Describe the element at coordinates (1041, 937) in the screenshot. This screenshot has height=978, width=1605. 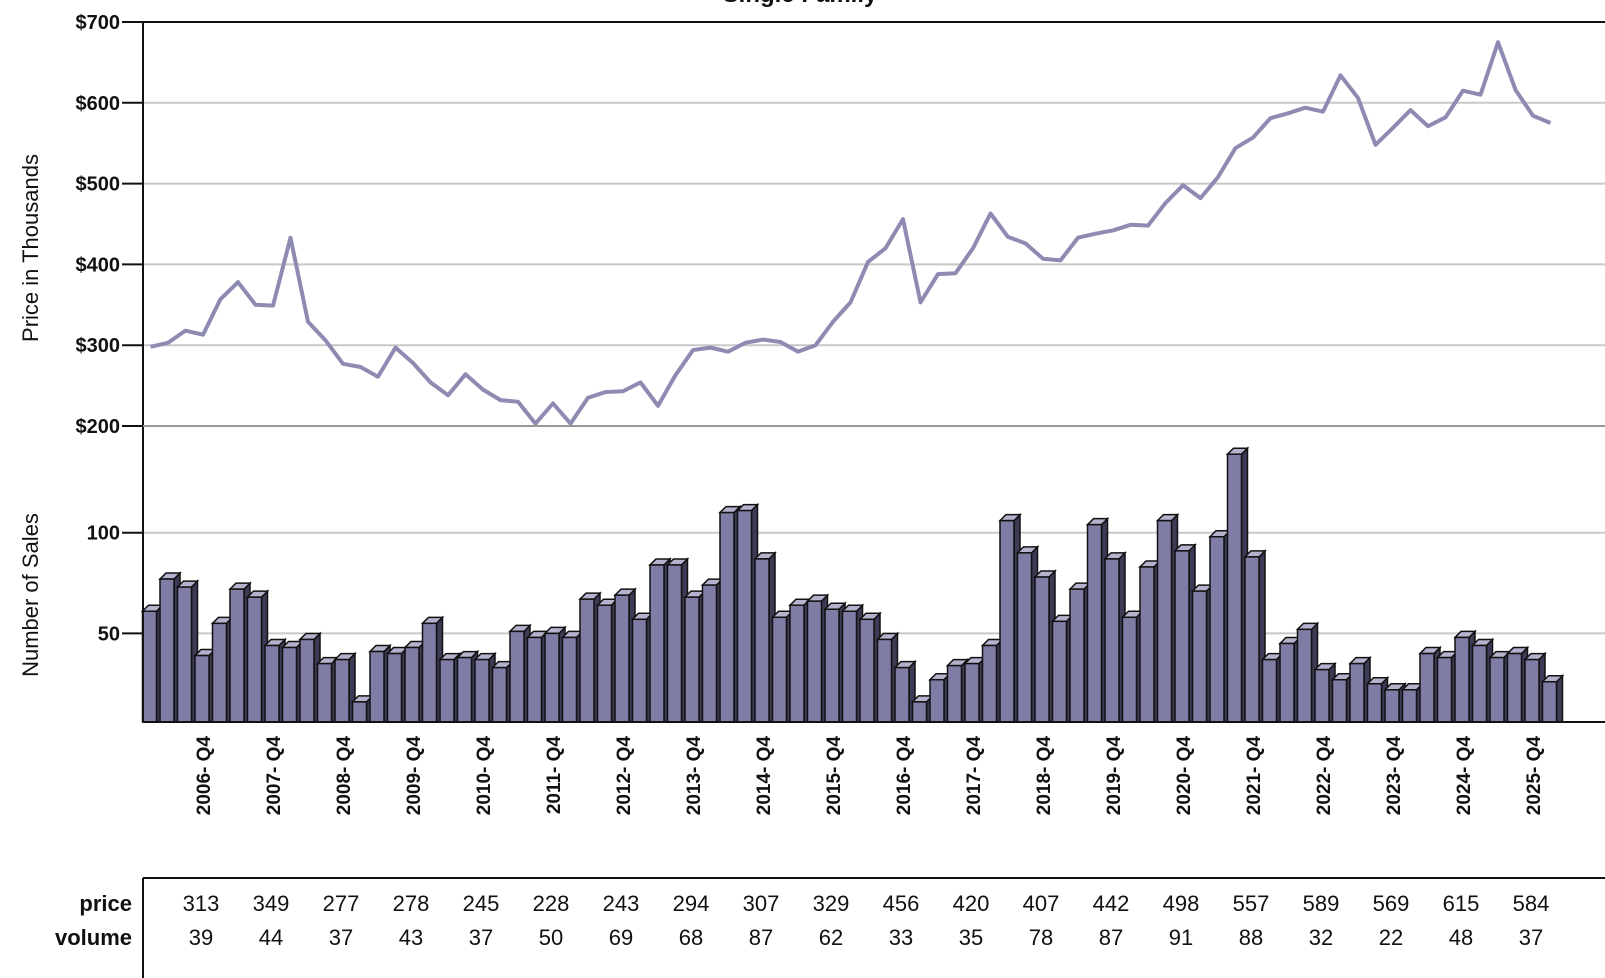
I see `table-cell: 78` at that location.